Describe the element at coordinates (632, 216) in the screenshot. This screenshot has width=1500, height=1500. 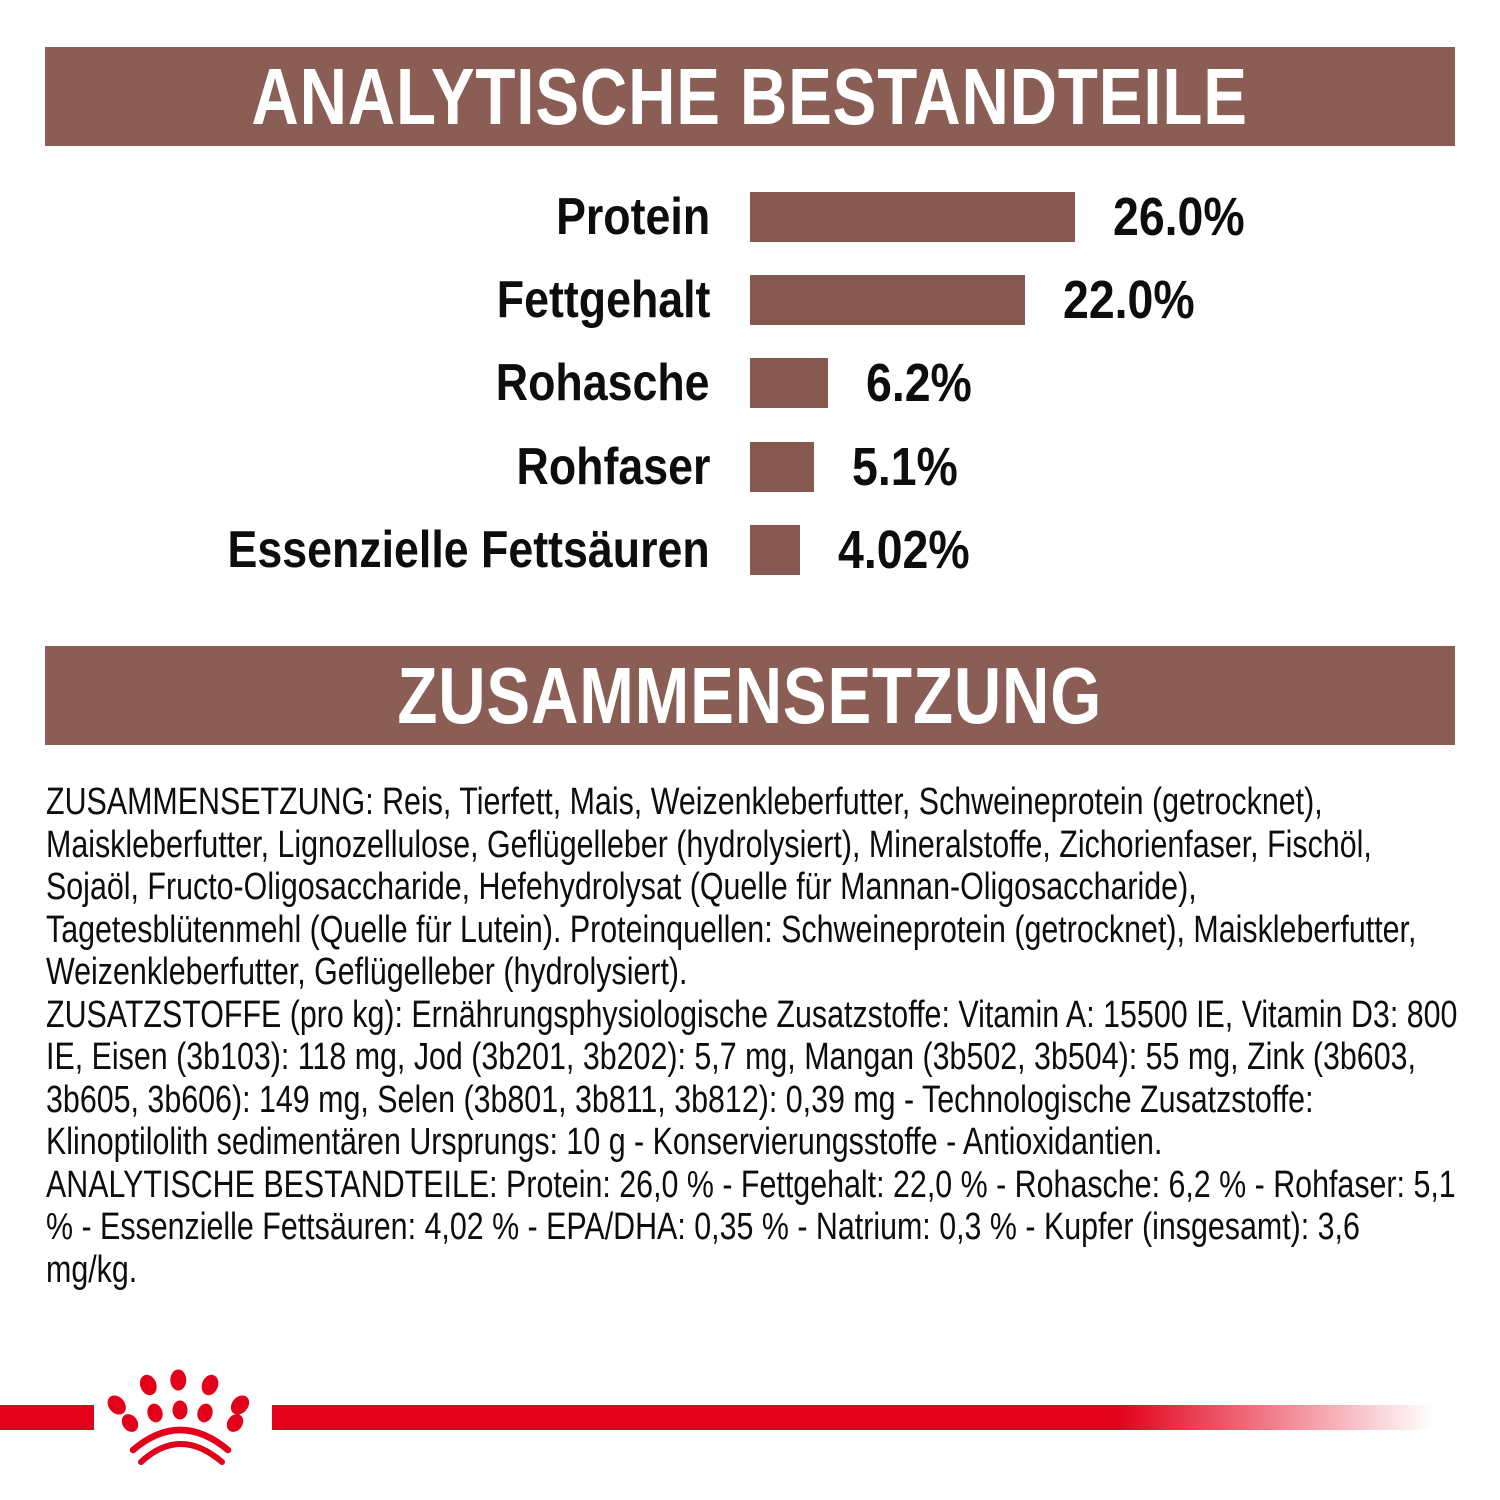
I see `chart-category-label-text: Protein` at that location.